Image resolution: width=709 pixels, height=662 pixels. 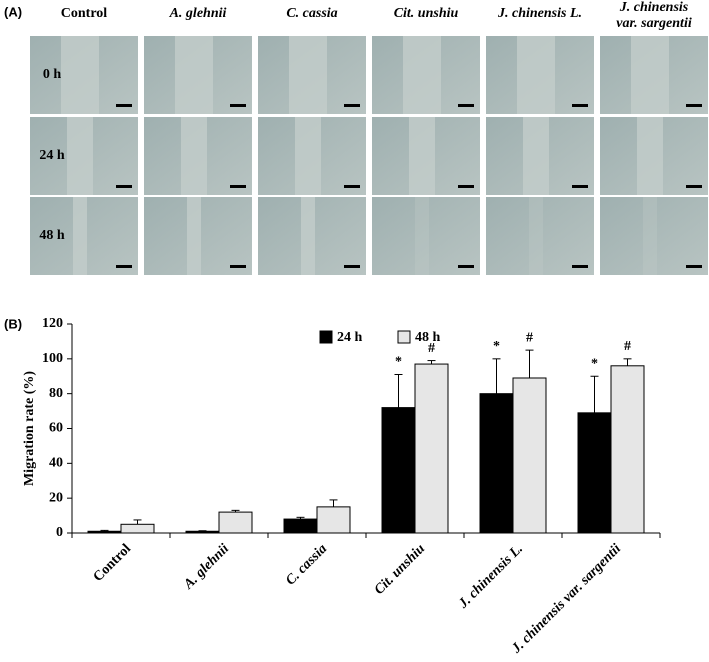 I want to click on y-tick-label: 60, so click(x=56, y=428).